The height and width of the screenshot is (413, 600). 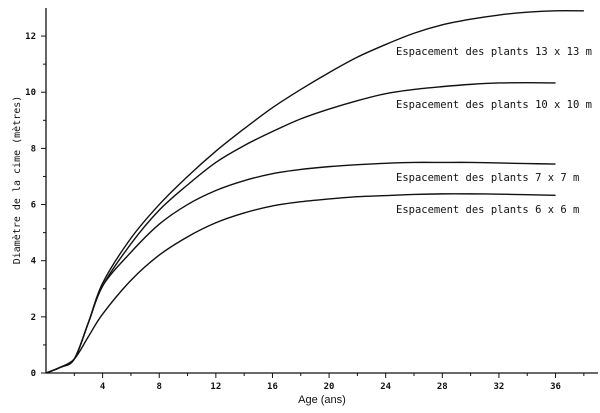 What do you see at coordinates (30, 93) in the screenshot?
I see `y-tick-label: 10` at bounding box center [30, 93].